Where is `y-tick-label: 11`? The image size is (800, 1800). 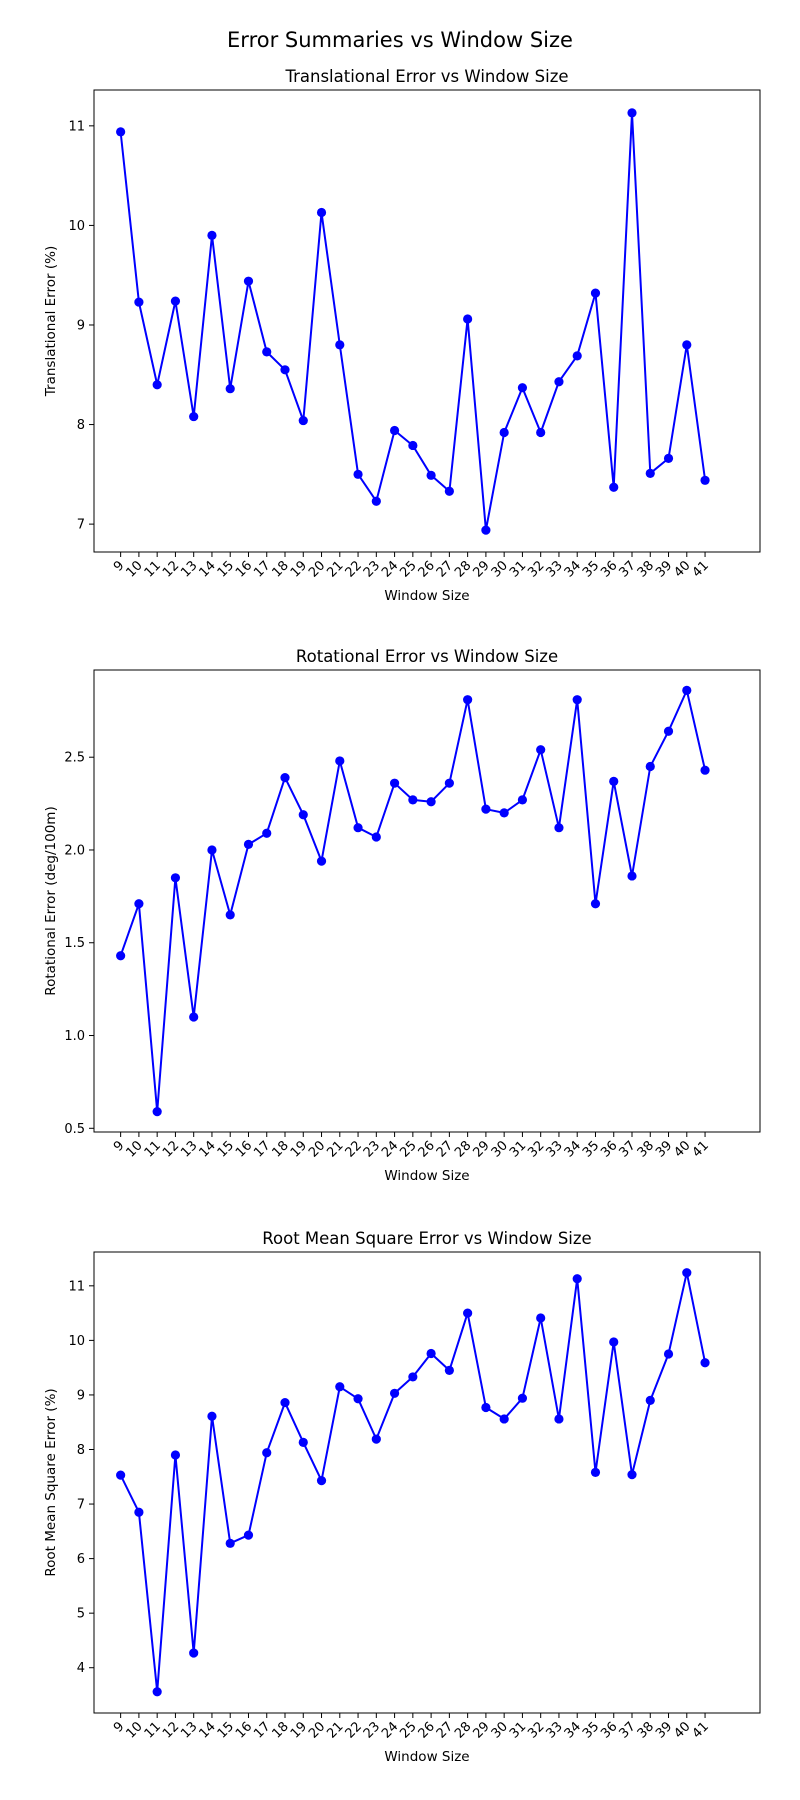 y-tick-label: 11 is located at coordinates (76, 1286).